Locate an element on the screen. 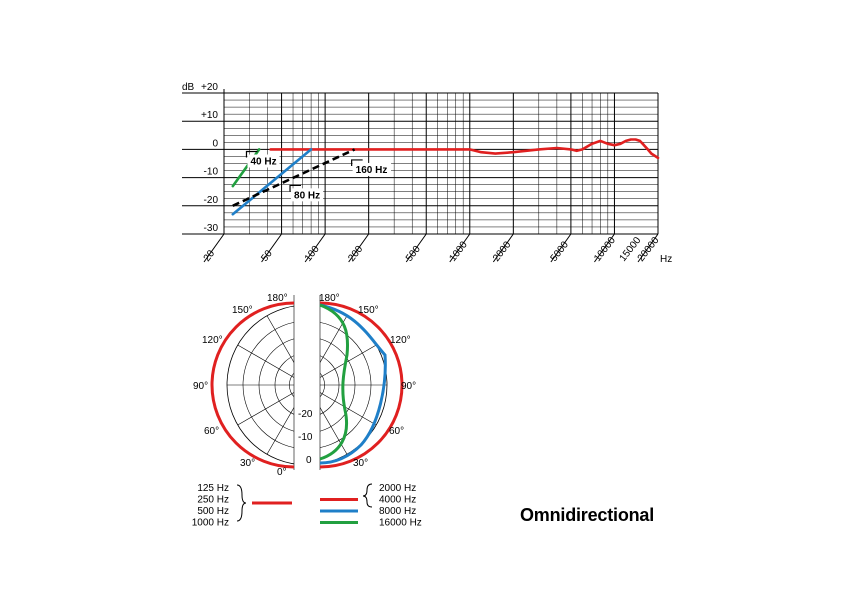 Image resolution: width=860 pixels, height=594 pixels. legend-right-brace is located at coordinates (367, 495).